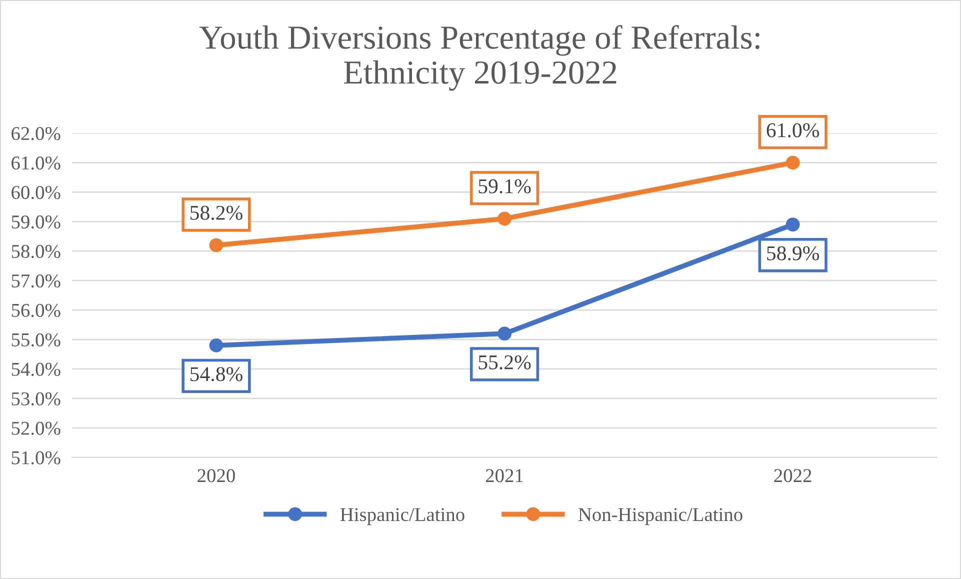 This screenshot has width=961, height=579. I want to click on y-tick-label: 54.0%, so click(36, 369).